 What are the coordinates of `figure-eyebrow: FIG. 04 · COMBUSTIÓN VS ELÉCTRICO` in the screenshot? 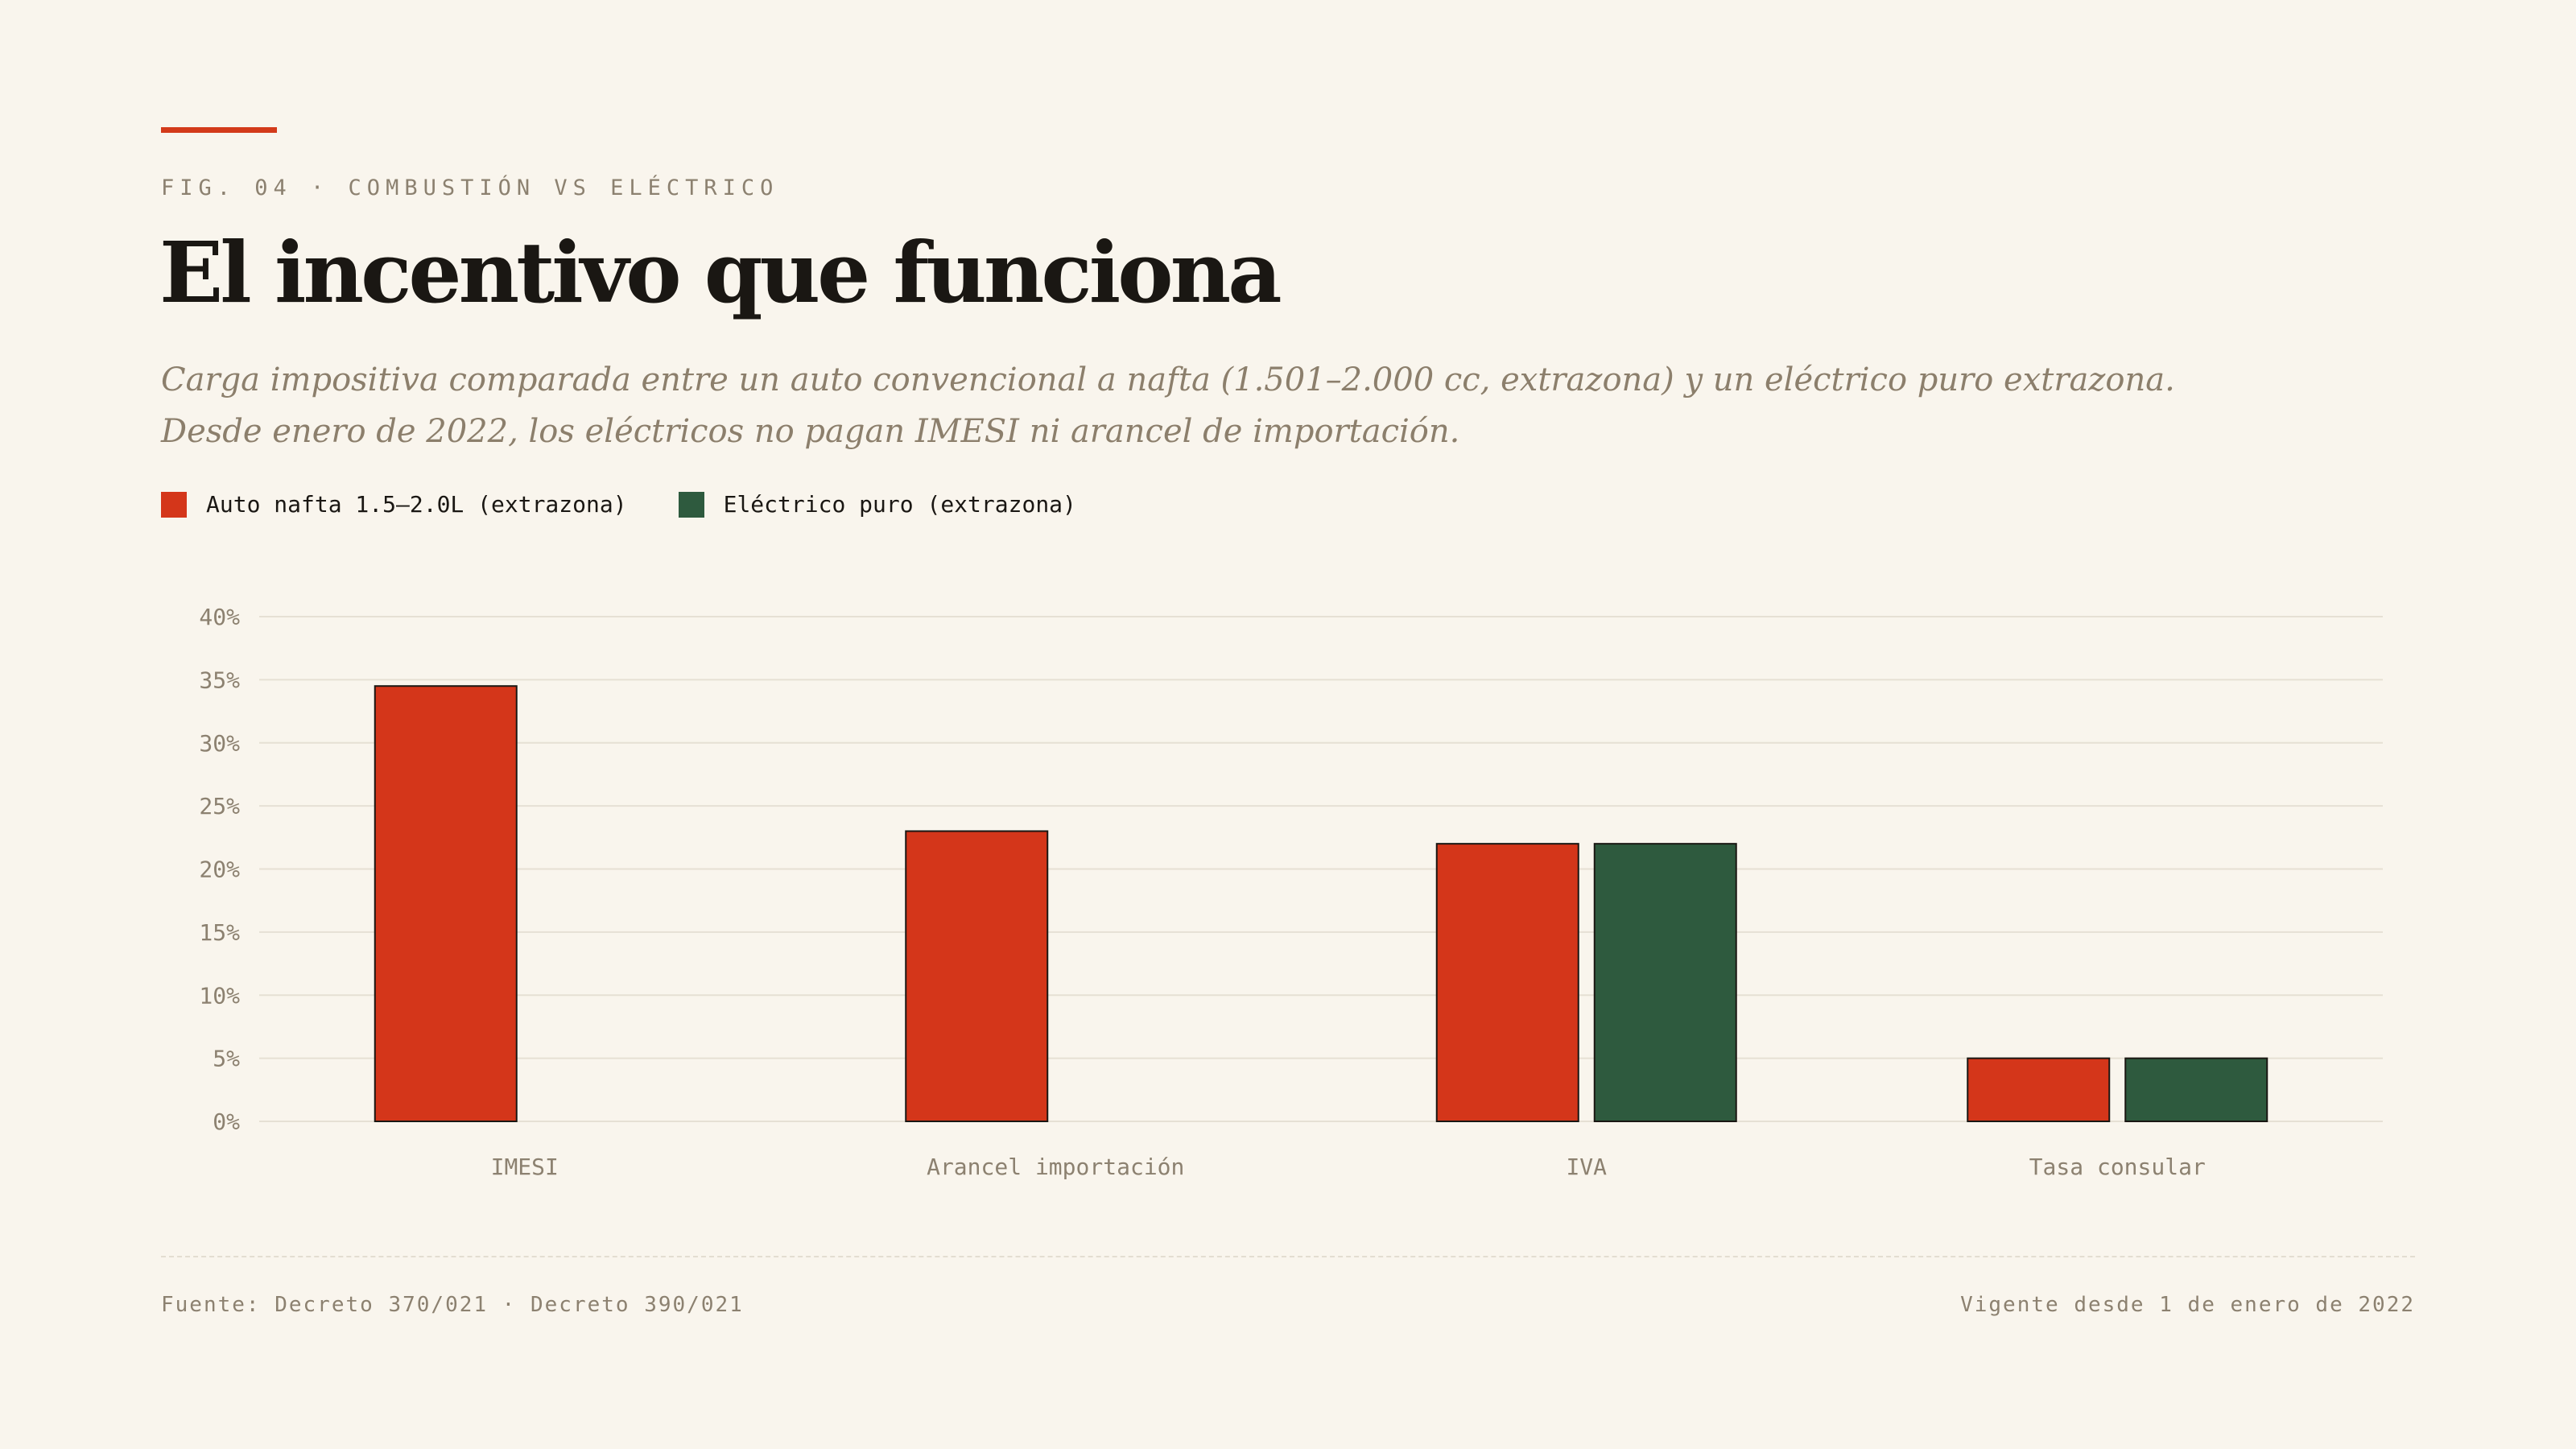 It's located at (470, 187).